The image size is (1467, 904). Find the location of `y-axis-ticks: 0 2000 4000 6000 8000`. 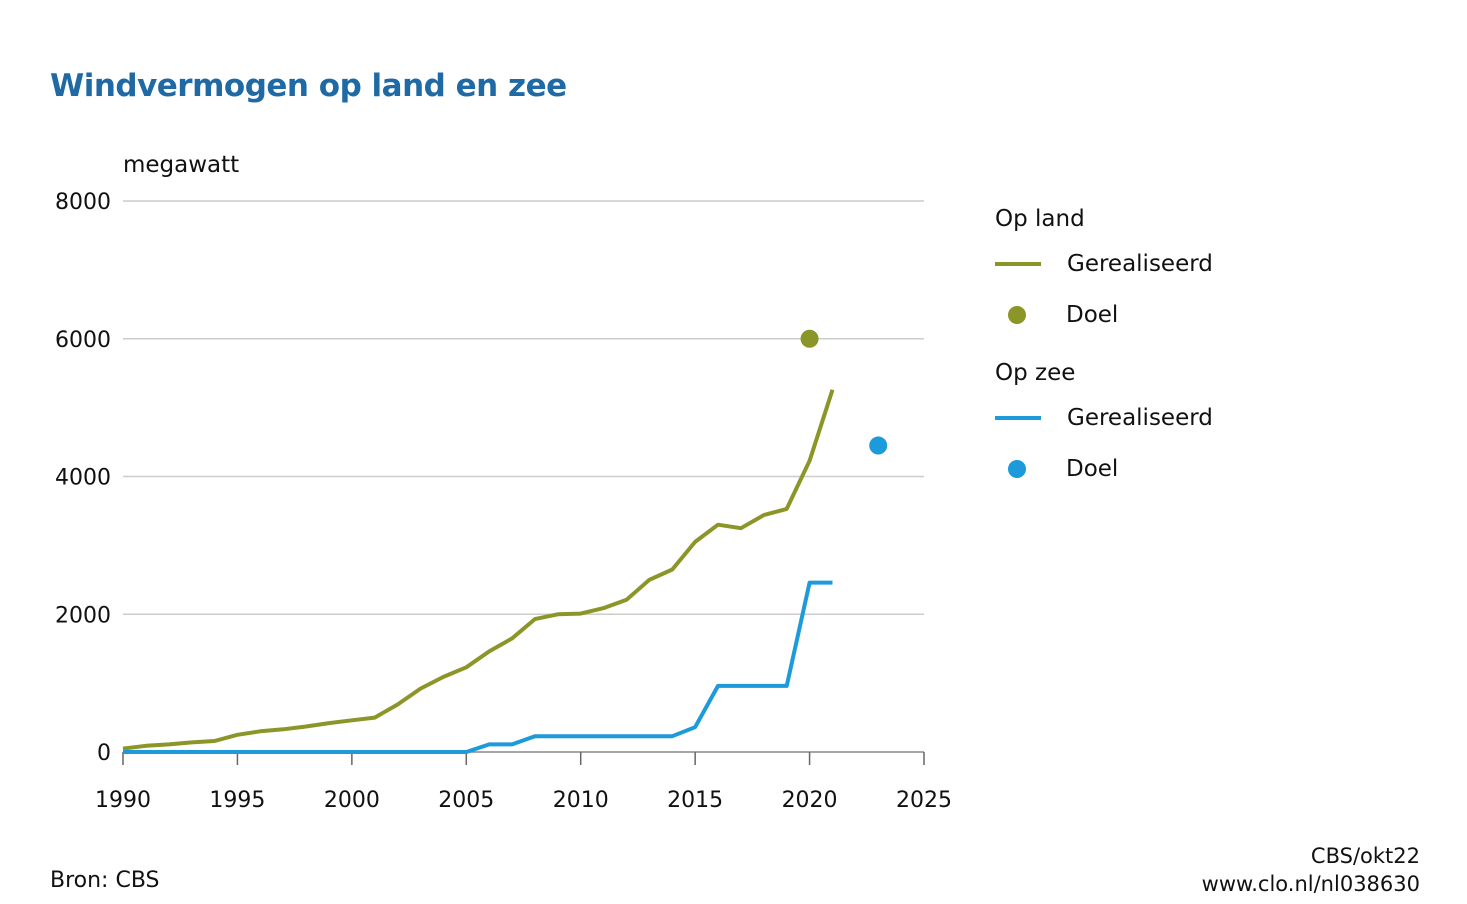

y-axis-ticks: 0 2000 4000 6000 8000 is located at coordinates (83, 478).